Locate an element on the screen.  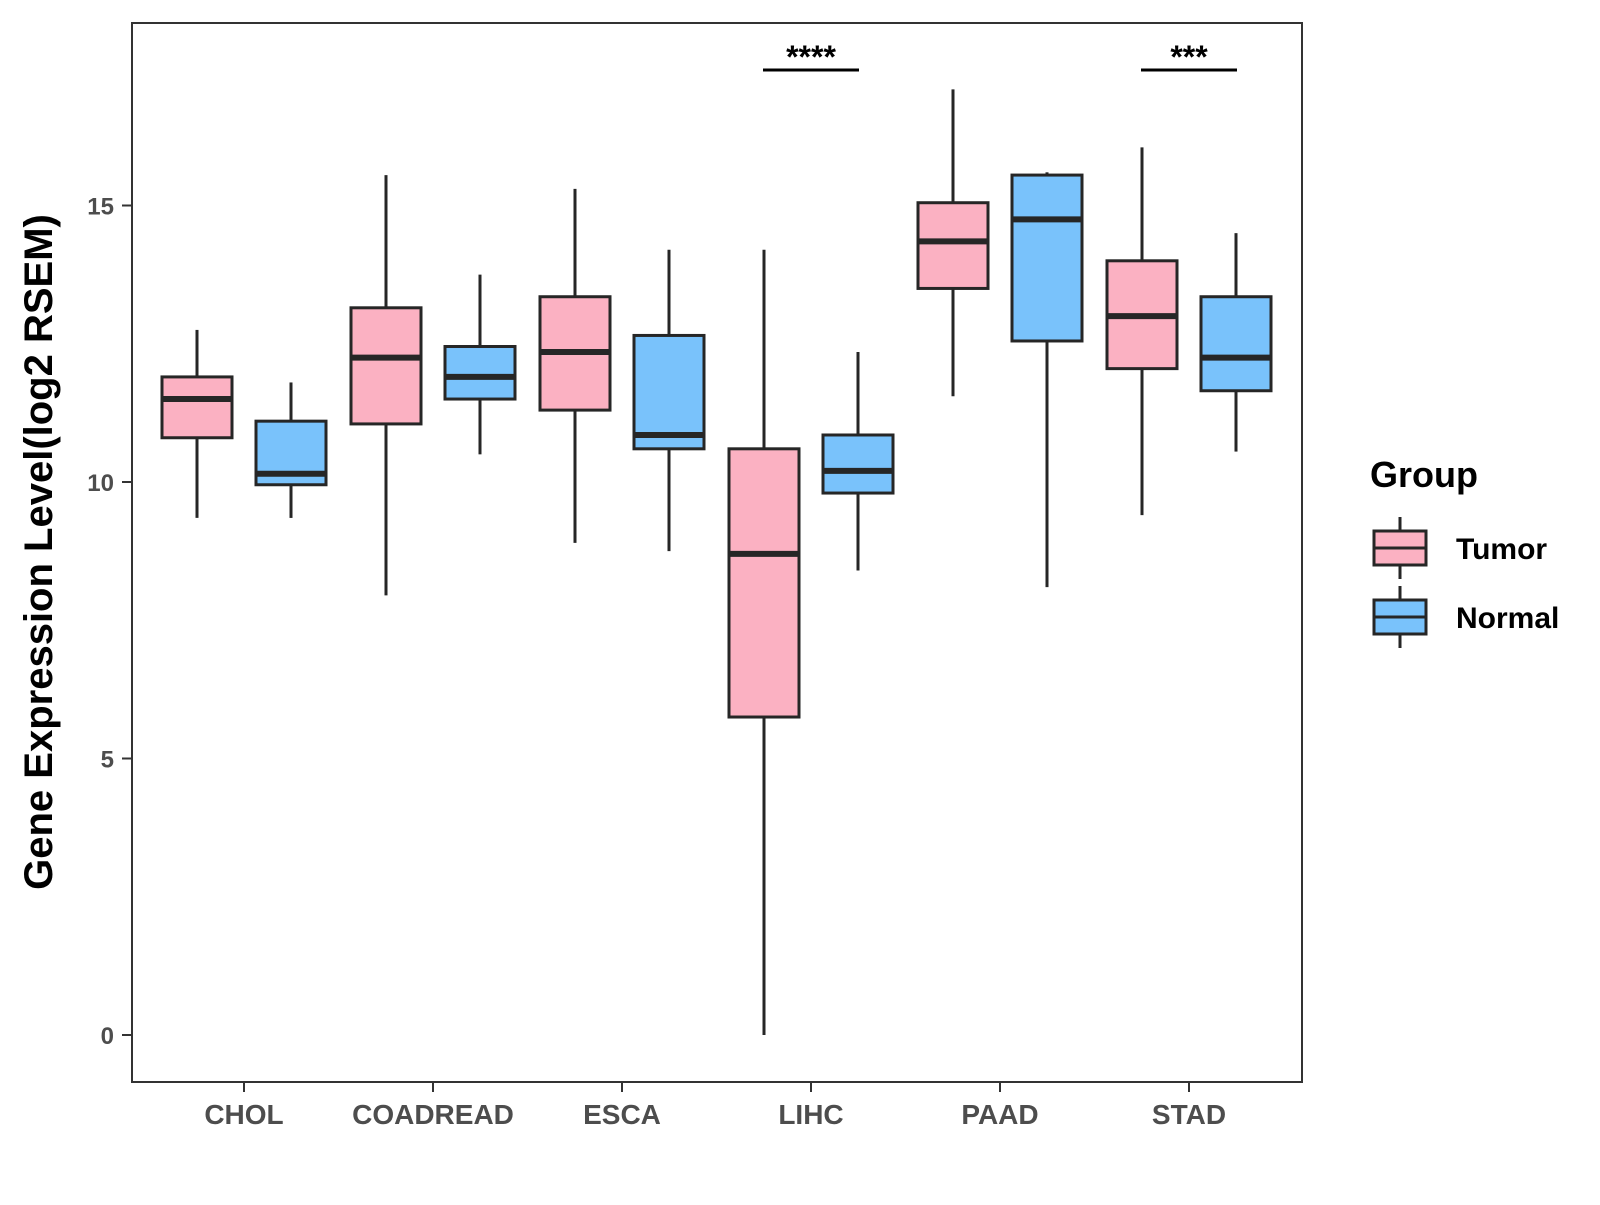
box-tumor-stad is located at coordinates (1142, 331).